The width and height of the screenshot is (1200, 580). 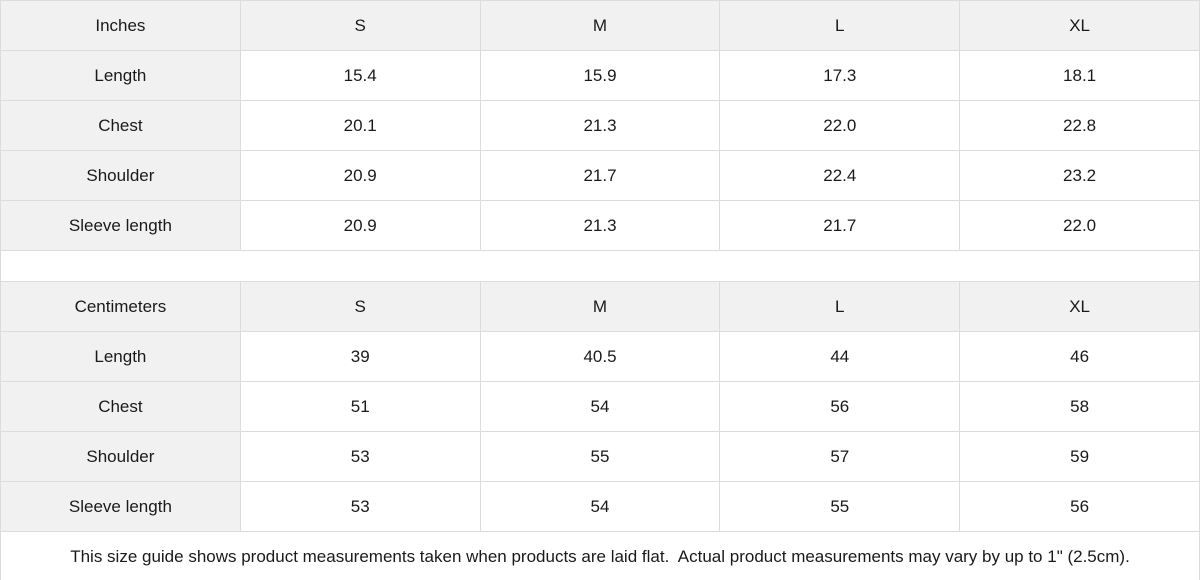 I want to click on table-gap-row, so click(x=600, y=266).